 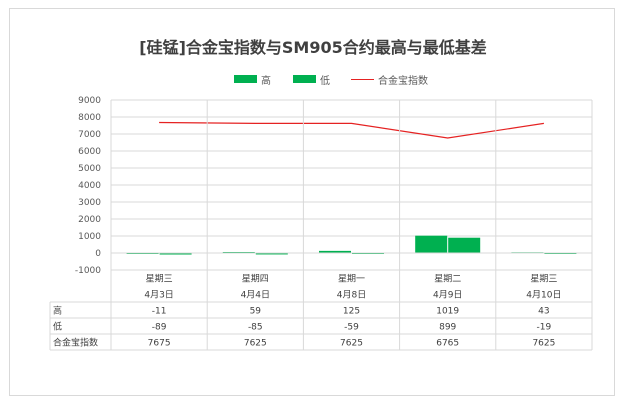 I want to click on category-weekday-label: 星期一, so click(x=351, y=279).